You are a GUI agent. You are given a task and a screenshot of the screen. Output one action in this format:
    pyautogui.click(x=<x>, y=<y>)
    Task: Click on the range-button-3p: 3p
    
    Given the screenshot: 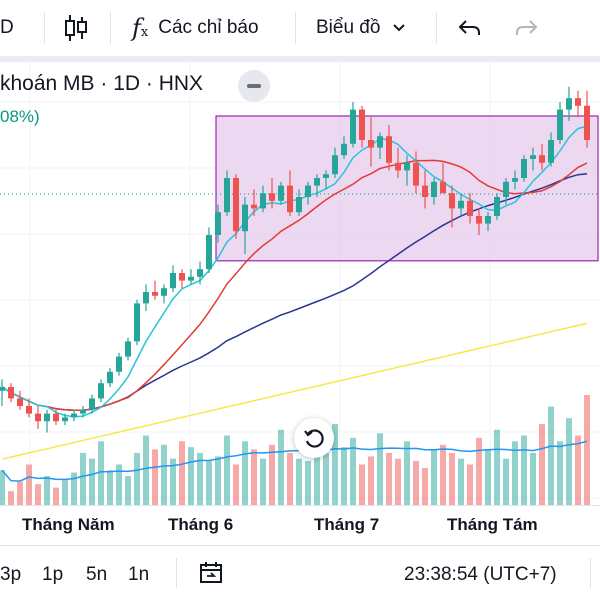 What is the action you would take?
    pyautogui.click(x=11, y=574)
    